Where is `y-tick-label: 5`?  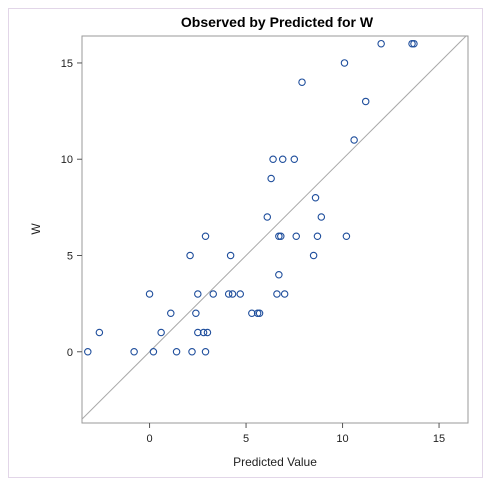 y-tick-label: 5 is located at coordinates (70, 256).